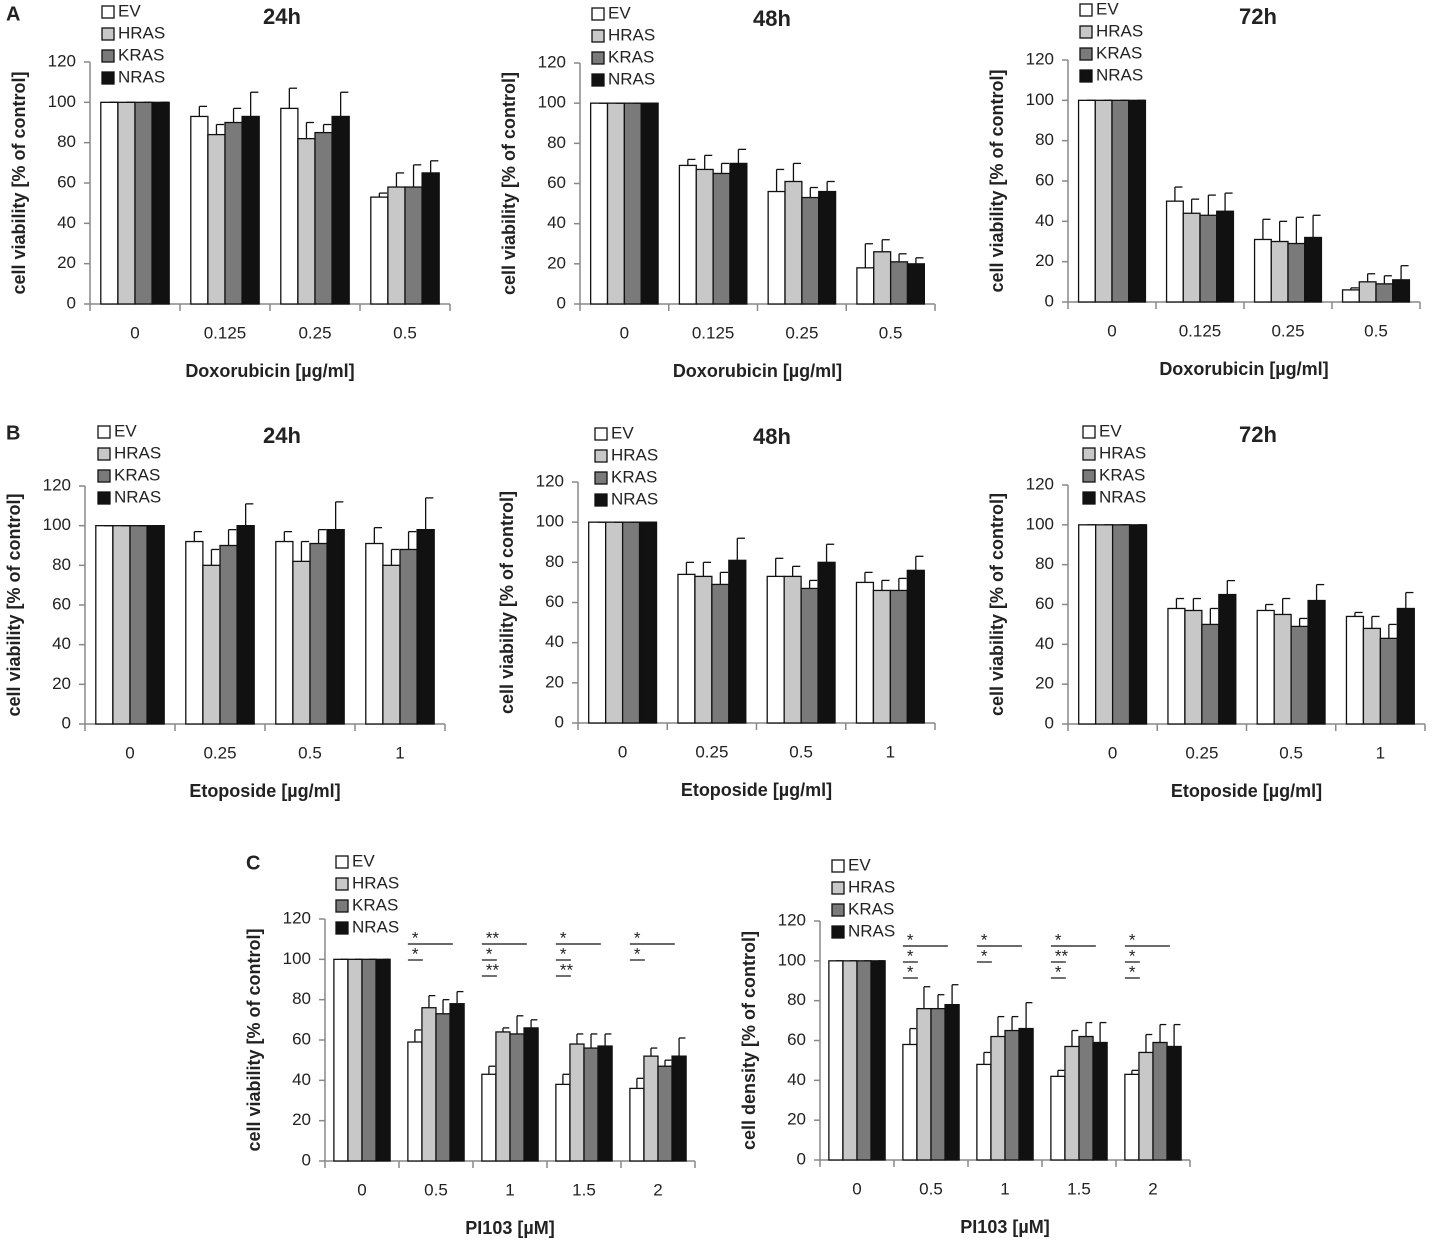 The width and height of the screenshot is (1432, 1240). What do you see at coordinates (657, 1189) in the screenshot?
I see `x-tick-label: 2` at bounding box center [657, 1189].